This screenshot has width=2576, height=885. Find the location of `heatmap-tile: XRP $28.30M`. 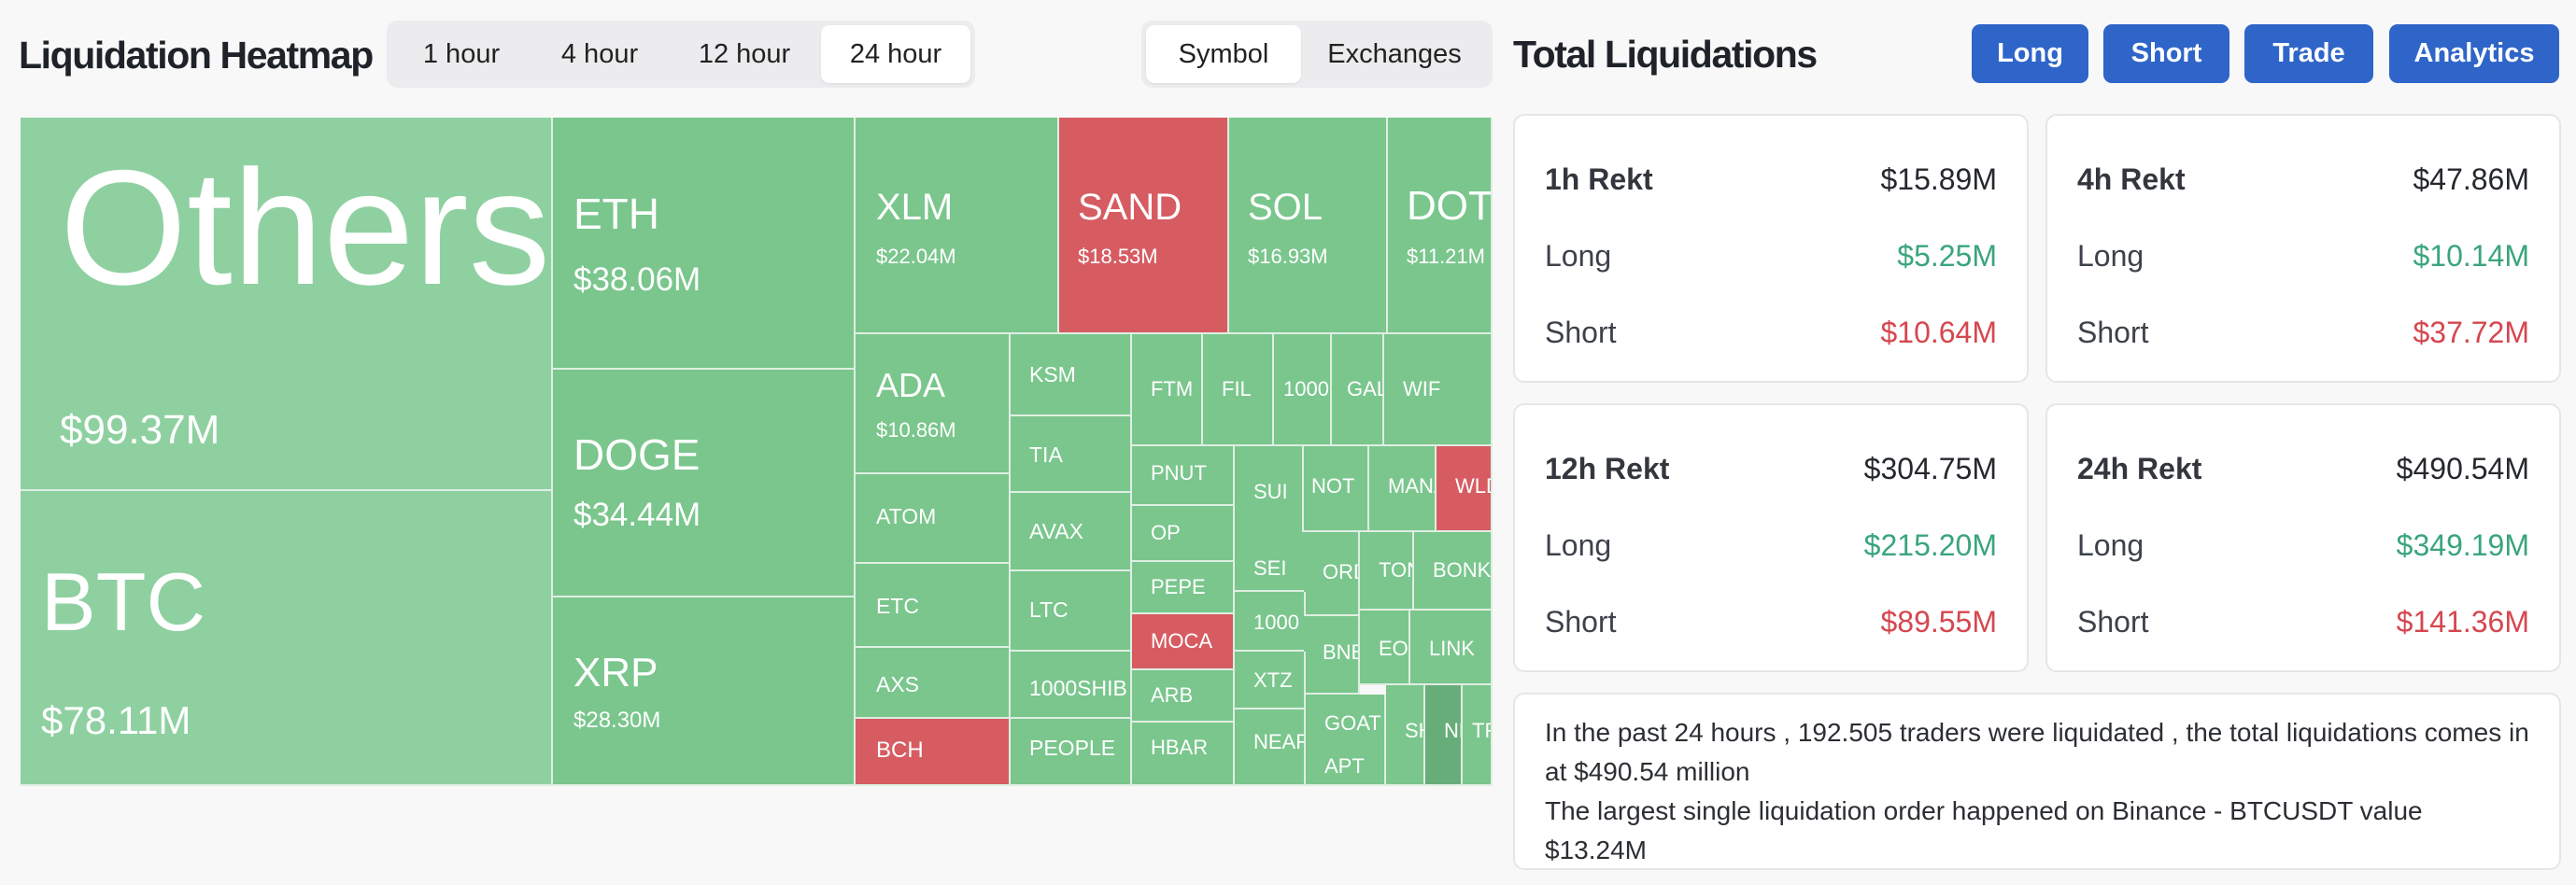

heatmap-tile: XRP $28.30M is located at coordinates (704, 691).